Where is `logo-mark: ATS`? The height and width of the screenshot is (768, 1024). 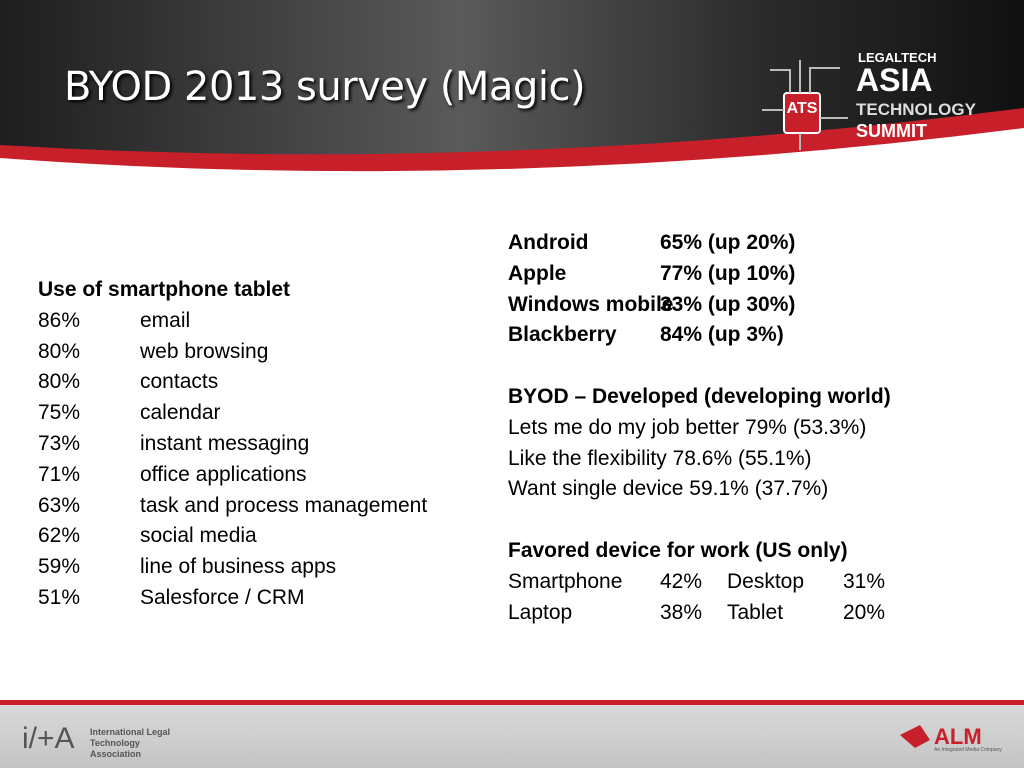 logo-mark: ATS is located at coordinates (802, 108).